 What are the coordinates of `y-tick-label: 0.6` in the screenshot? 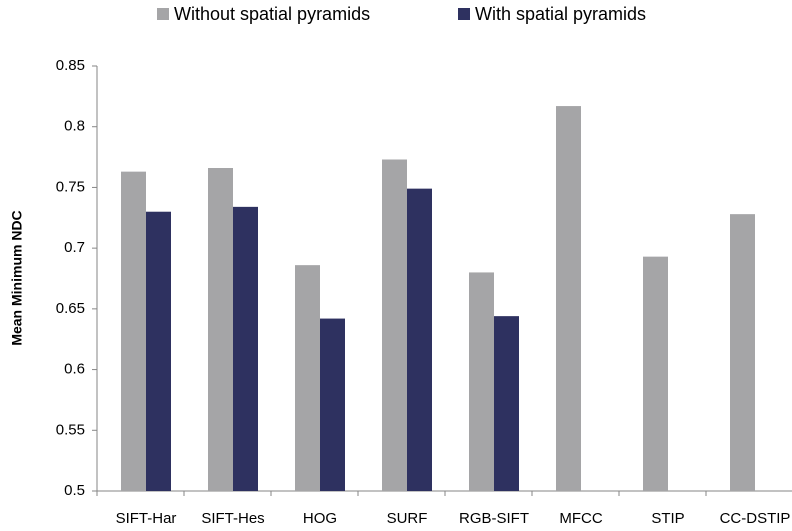 It's located at (74, 369).